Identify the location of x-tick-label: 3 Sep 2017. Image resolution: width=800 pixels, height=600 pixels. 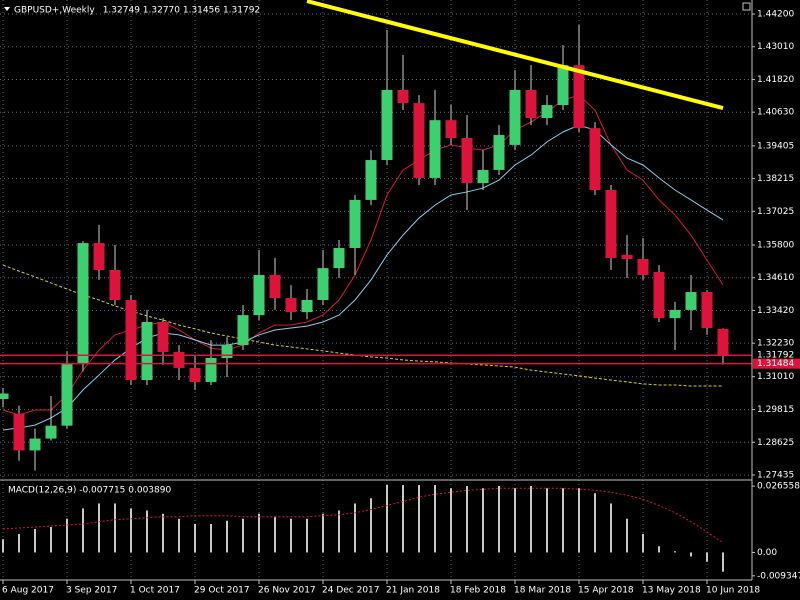
(91, 591).